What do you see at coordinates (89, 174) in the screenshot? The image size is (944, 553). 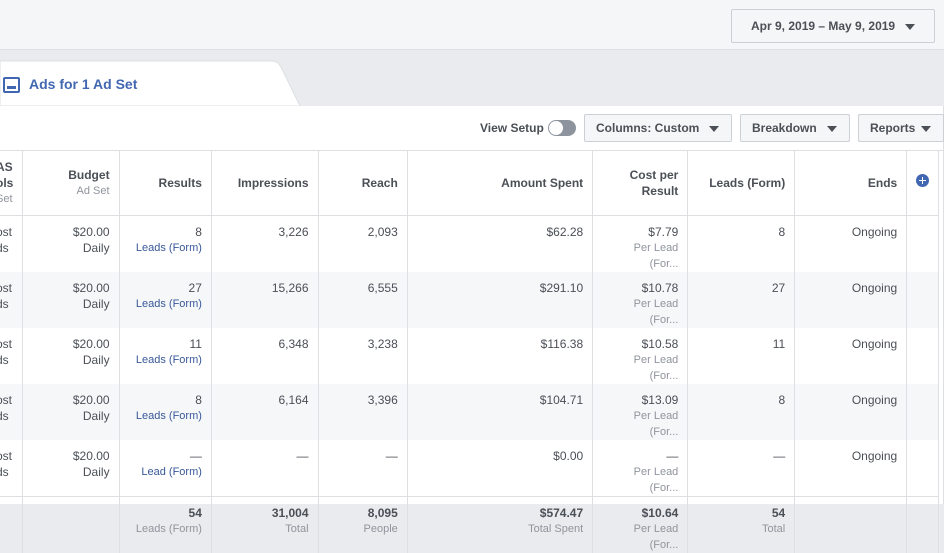 I see `header-budget-label: Budget` at bounding box center [89, 174].